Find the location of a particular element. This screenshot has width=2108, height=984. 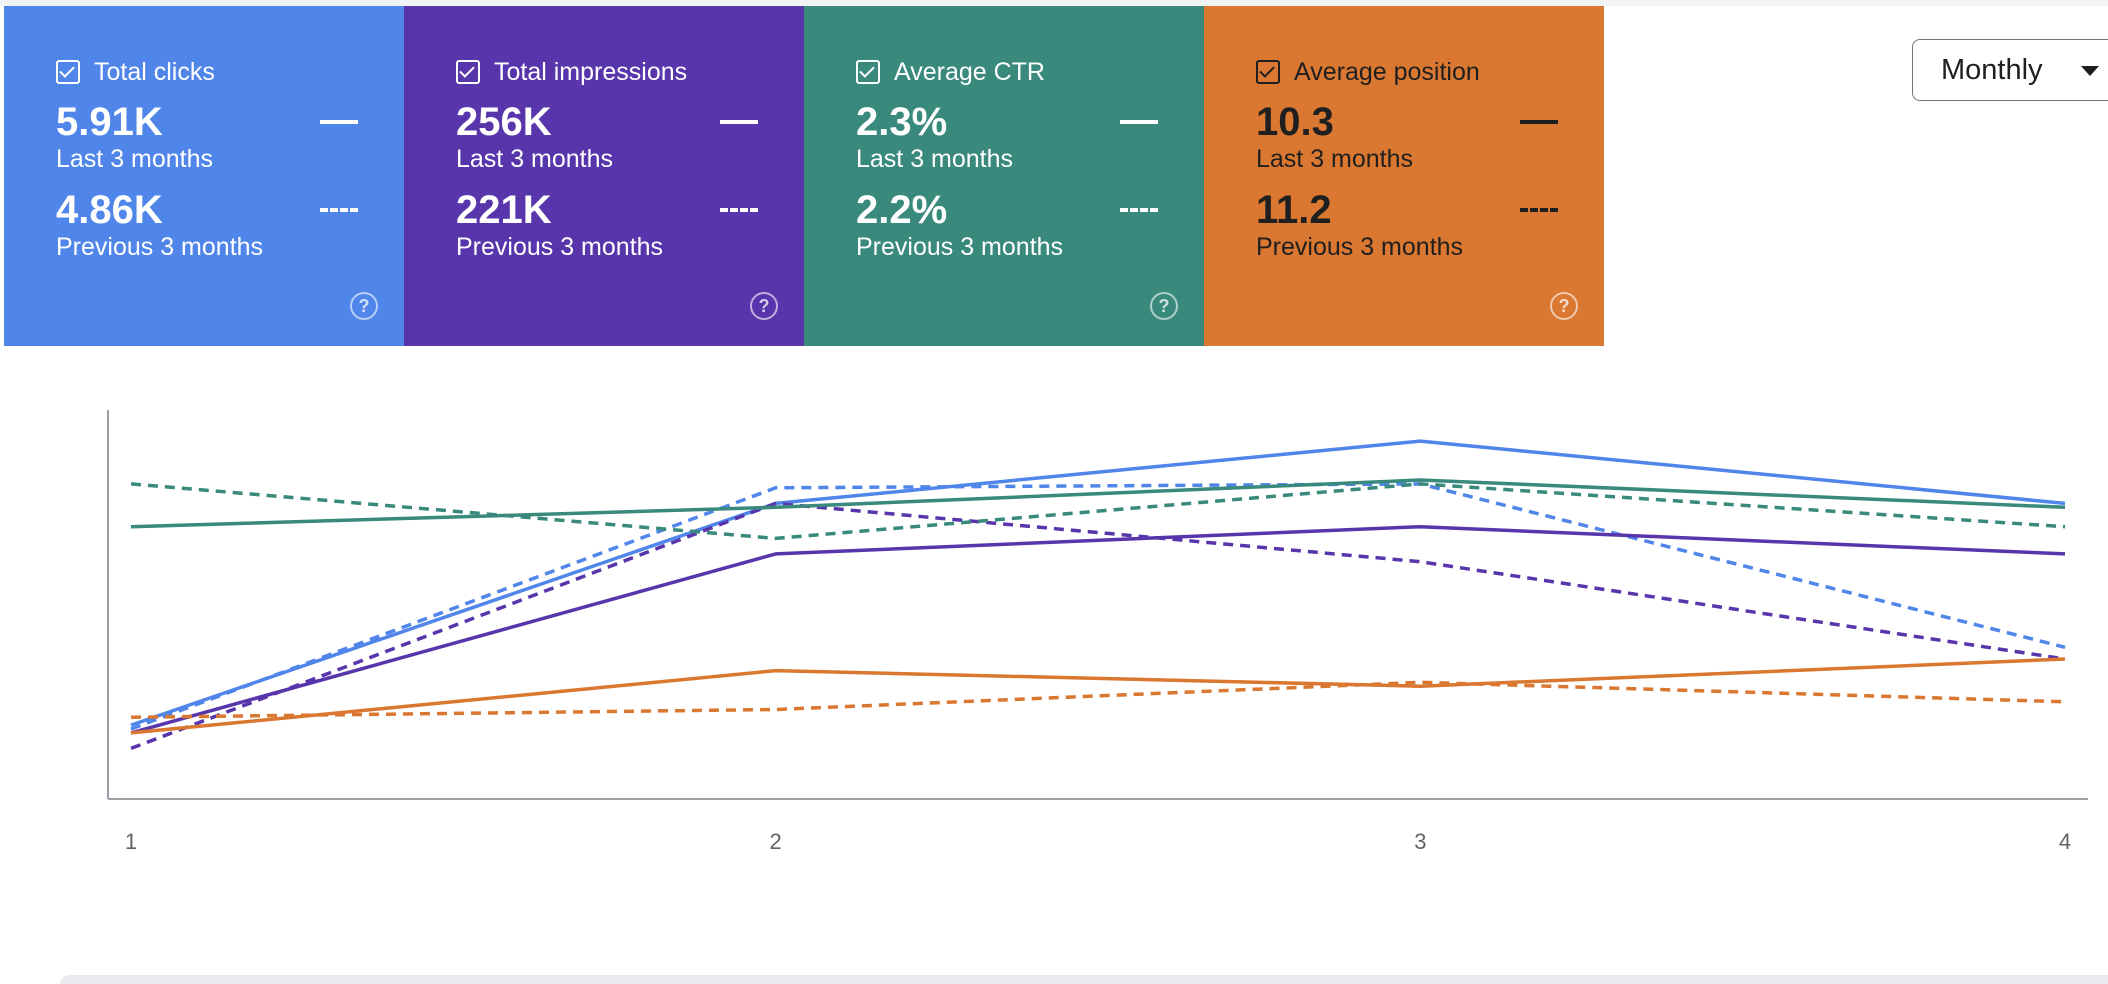

period-selector-value: Monthly is located at coordinates (1992, 69).